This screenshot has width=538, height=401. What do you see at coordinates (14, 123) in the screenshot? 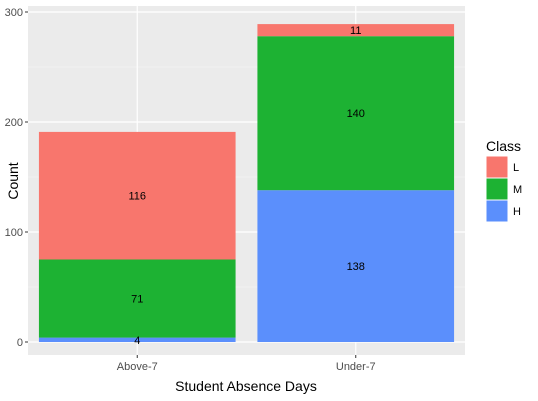
I see `y-tick-label: 200` at bounding box center [14, 123].